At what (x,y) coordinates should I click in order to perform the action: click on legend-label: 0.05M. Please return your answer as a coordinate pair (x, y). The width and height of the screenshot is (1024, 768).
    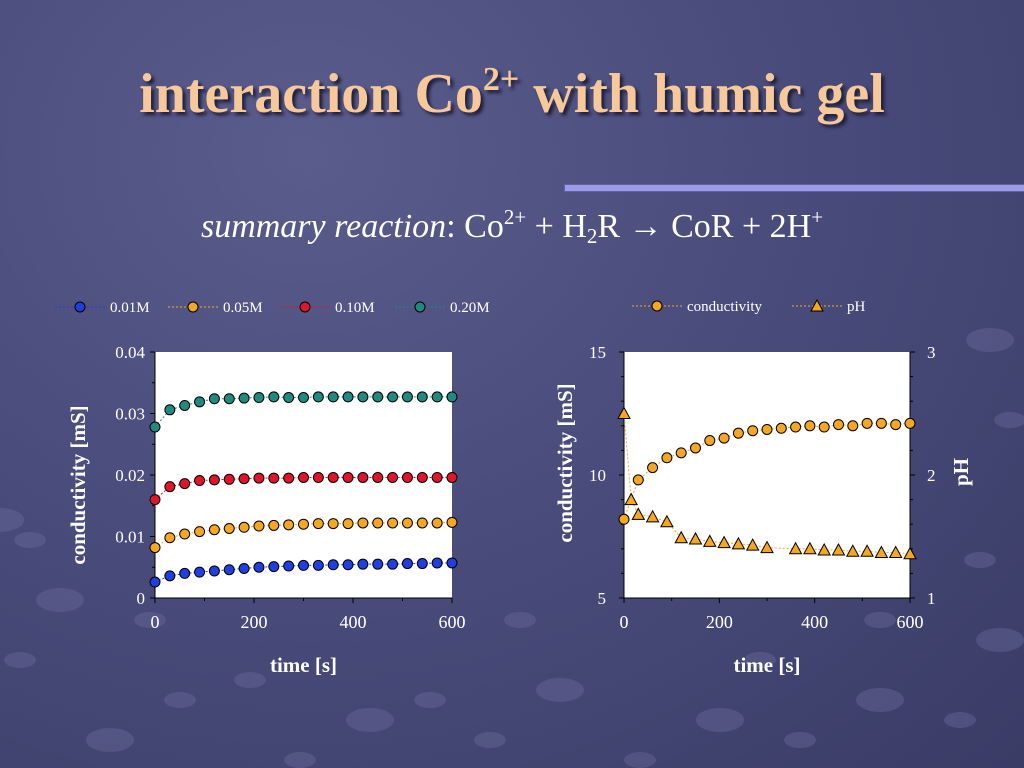
    Looking at the image, I should click on (243, 308).